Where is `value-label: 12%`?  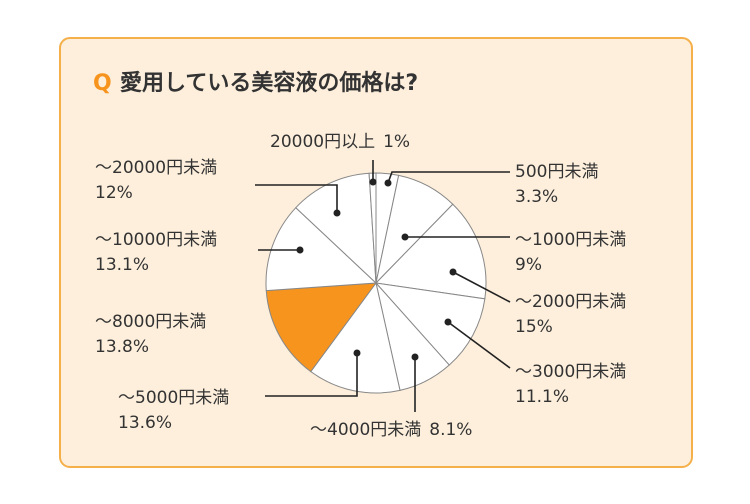
value-label: 12% is located at coordinates (114, 193).